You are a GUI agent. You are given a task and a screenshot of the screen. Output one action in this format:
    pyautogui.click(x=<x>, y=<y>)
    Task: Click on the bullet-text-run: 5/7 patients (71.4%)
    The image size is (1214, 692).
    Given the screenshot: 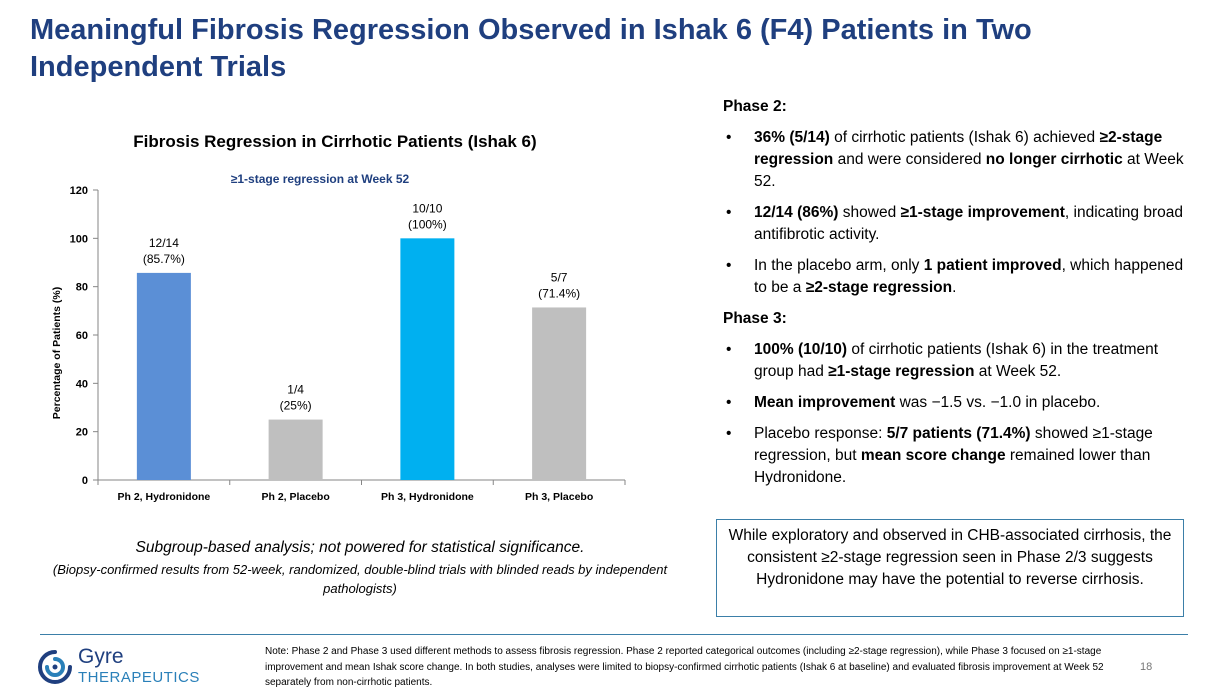 What is the action you would take?
    pyautogui.click(x=958, y=433)
    